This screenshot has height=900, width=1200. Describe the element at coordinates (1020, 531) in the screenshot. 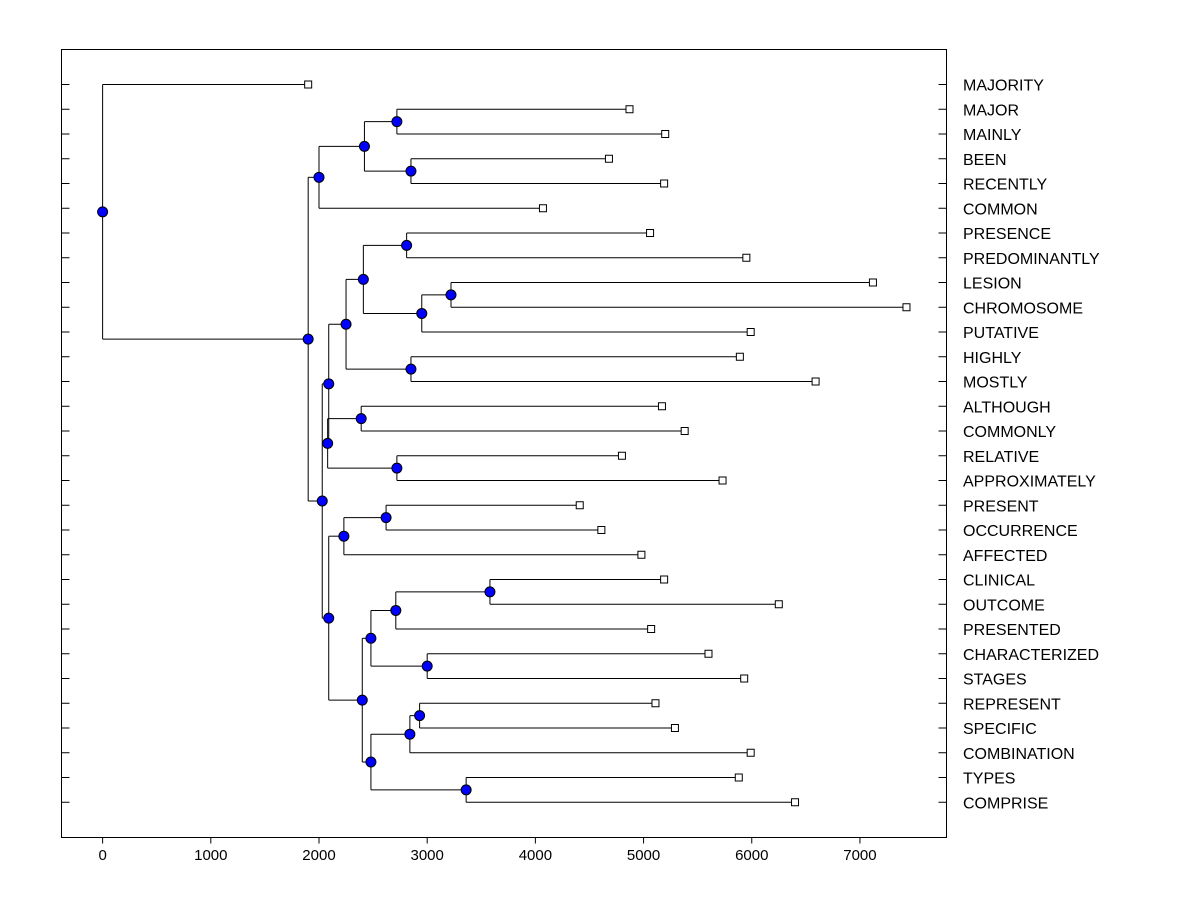

I see `leaf-label-occurrence: OCCURRENCE` at that location.